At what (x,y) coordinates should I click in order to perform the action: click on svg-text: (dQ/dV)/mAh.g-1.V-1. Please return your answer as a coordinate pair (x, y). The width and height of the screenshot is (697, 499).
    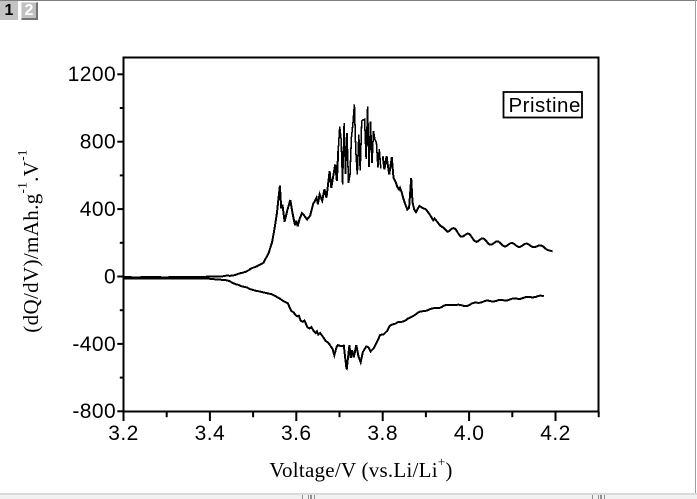
    Looking at the image, I should click on (29, 240).